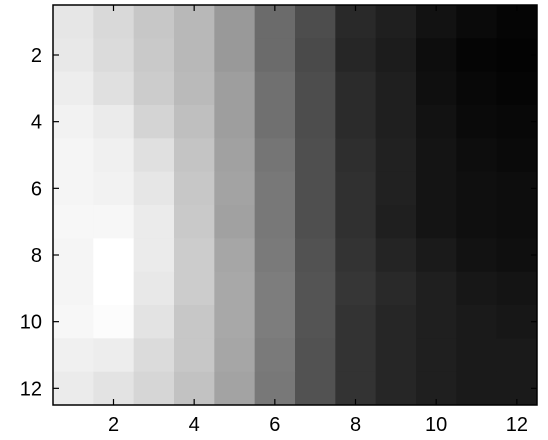 The height and width of the screenshot is (440, 548). I want to click on heatmap-cell-r5-c6, so click(275, 155).